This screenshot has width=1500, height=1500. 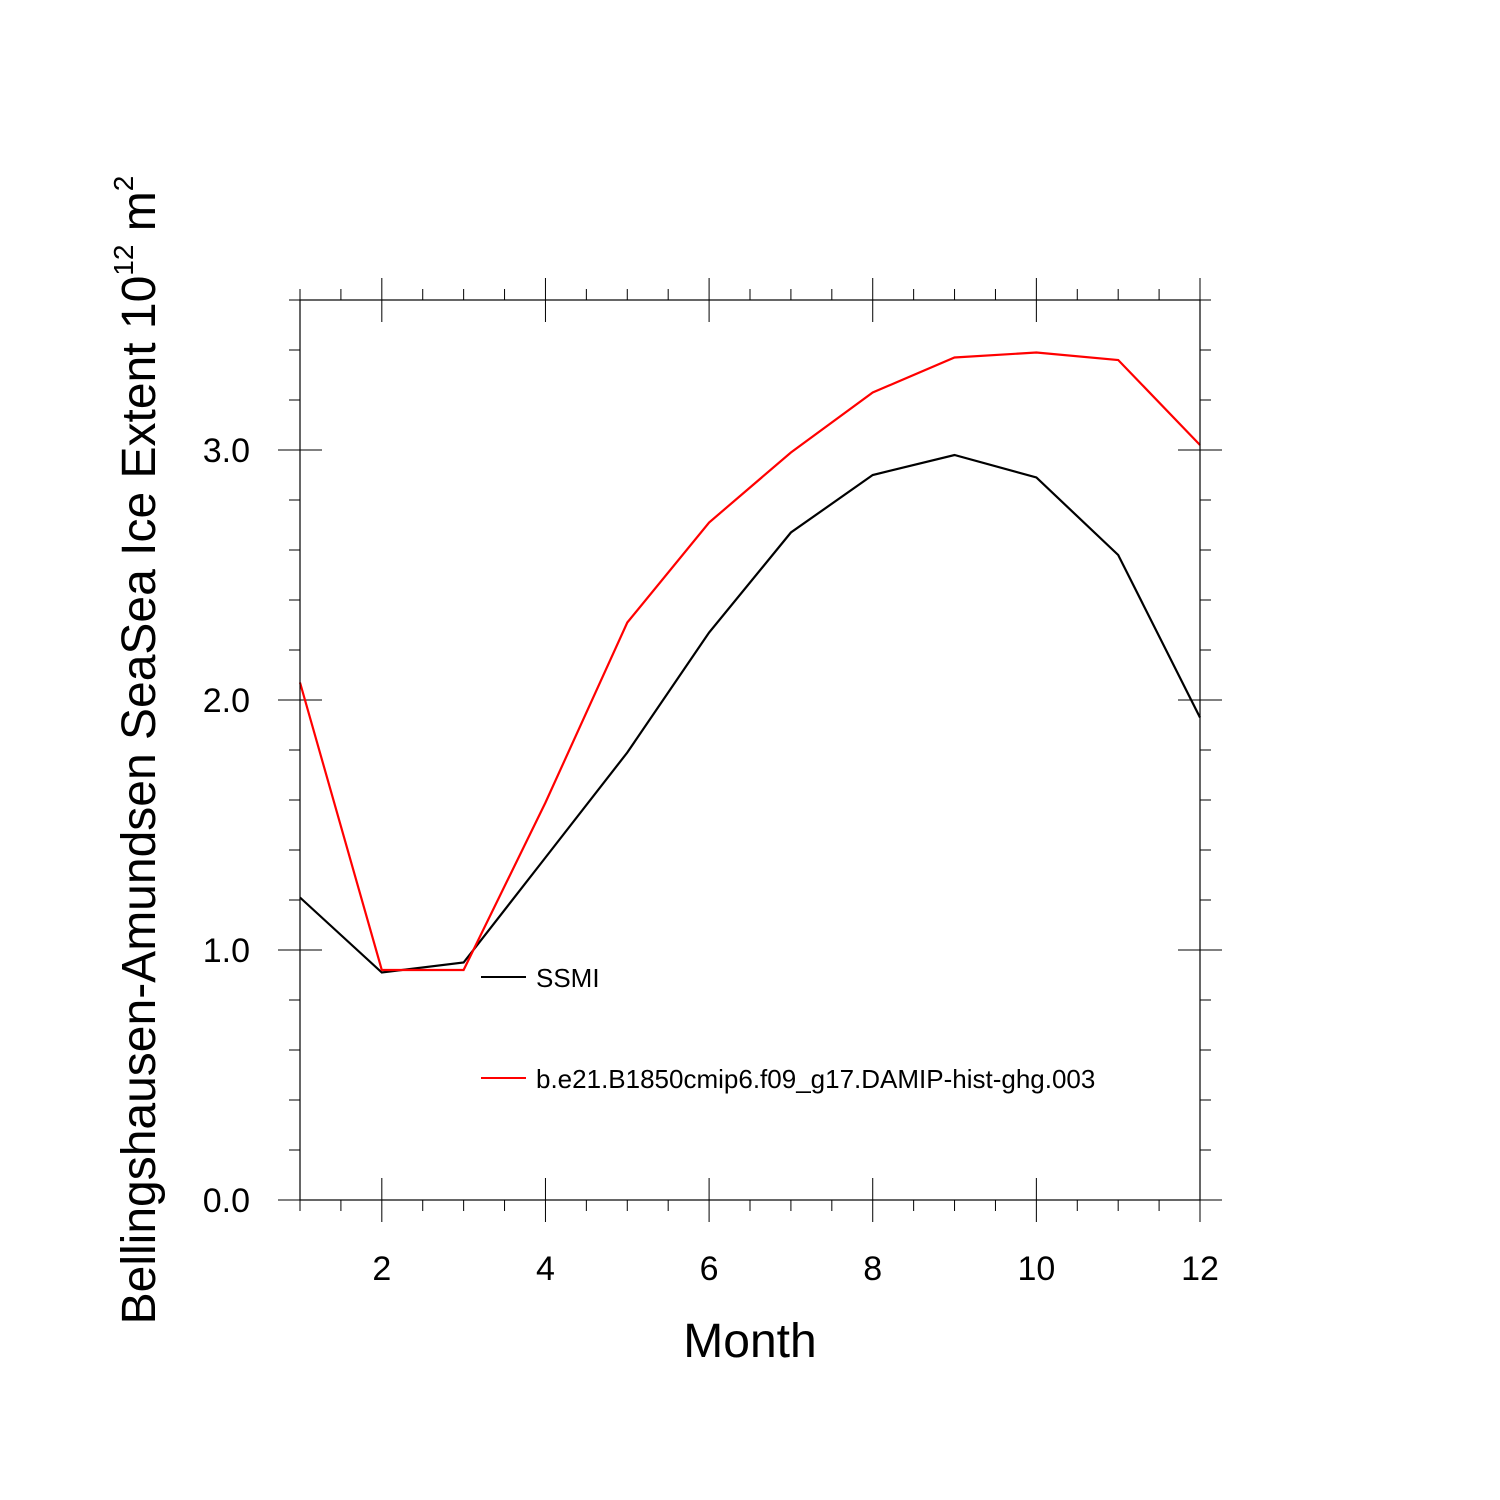 What do you see at coordinates (139, 217) in the screenshot?
I see `y-axis-title-unit: m` at bounding box center [139, 217].